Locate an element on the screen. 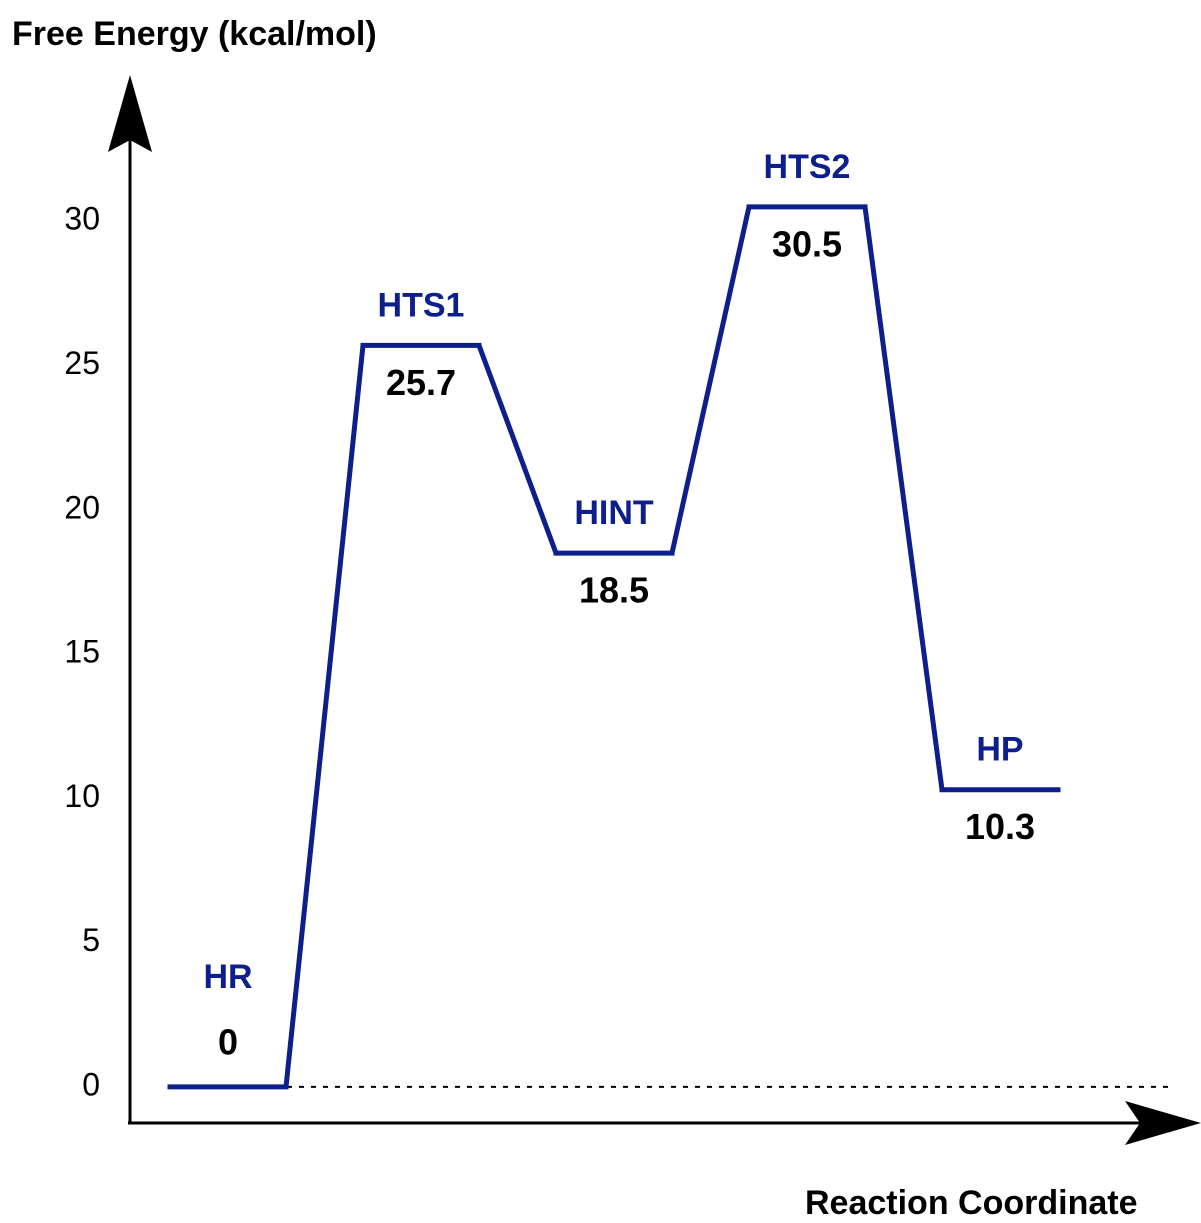 The image size is (1201, 1223). y-tick-label: 0 is located at coordinates (91, 1084).